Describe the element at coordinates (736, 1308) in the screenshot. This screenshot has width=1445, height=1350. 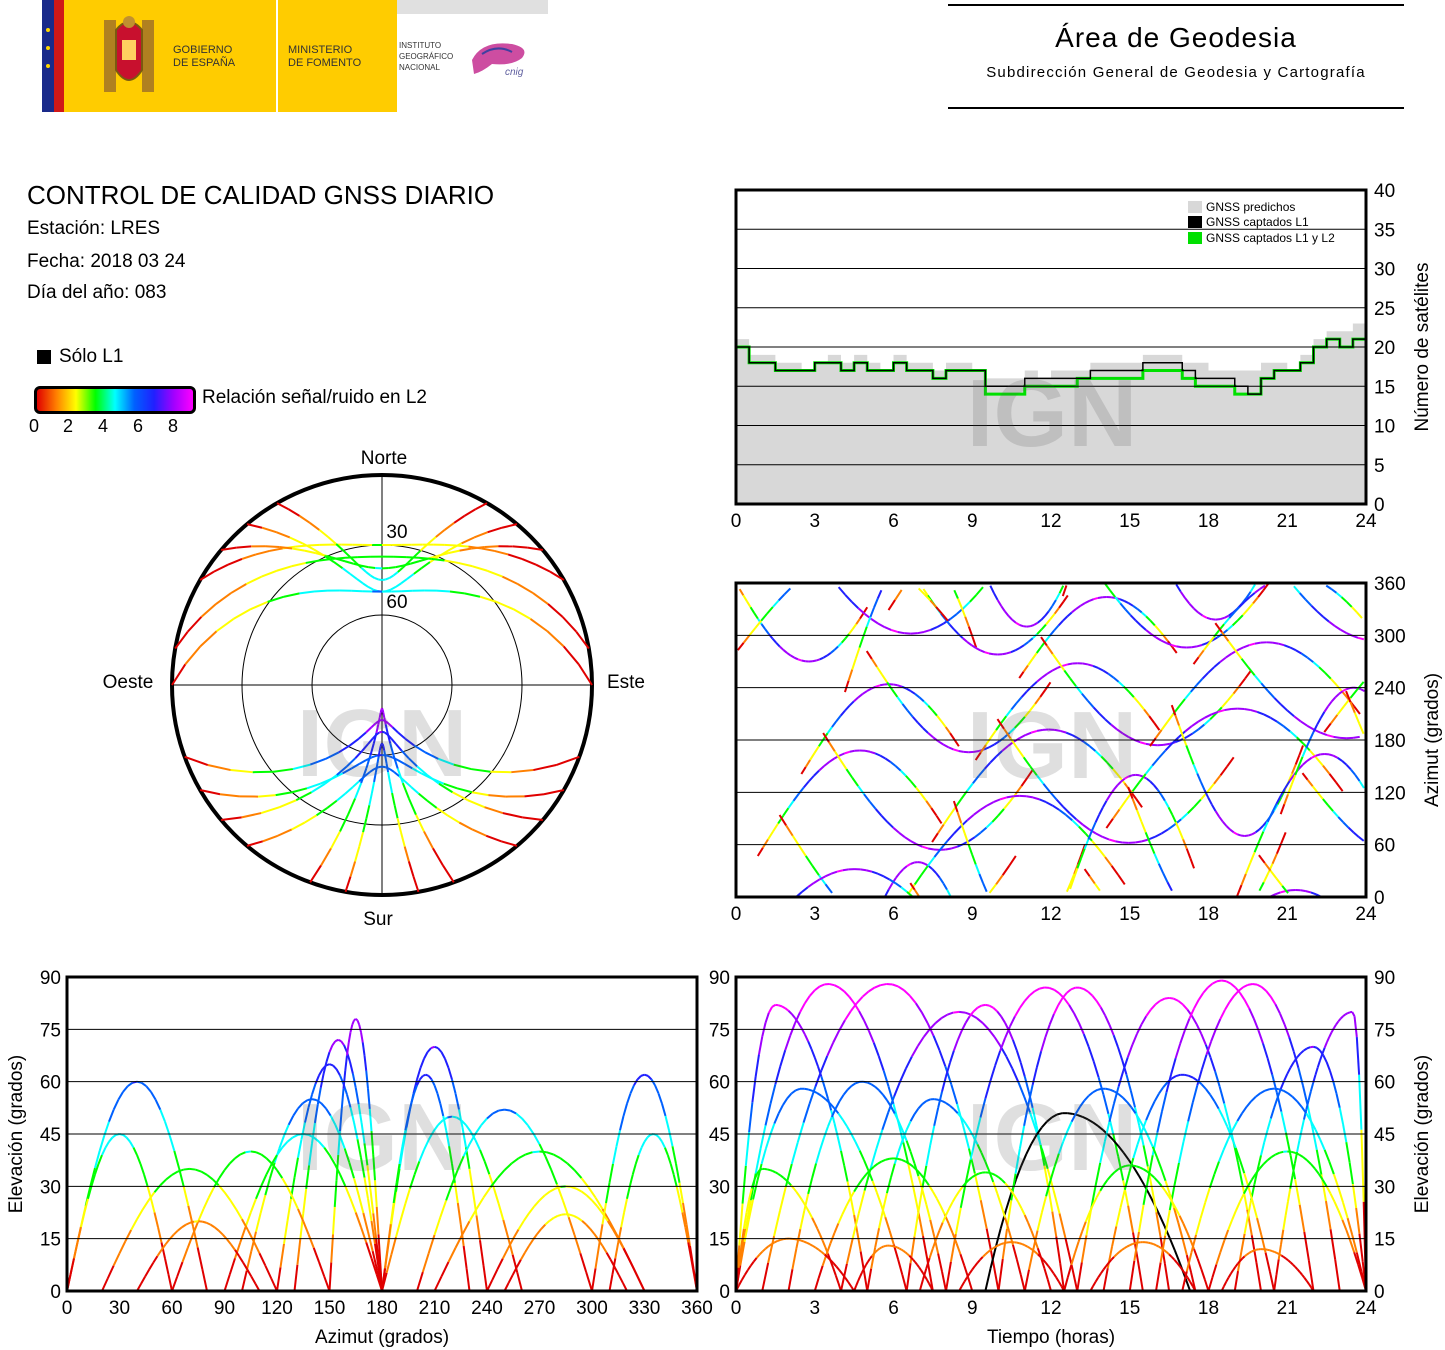
I see `x-tick-label: 0` at that location.